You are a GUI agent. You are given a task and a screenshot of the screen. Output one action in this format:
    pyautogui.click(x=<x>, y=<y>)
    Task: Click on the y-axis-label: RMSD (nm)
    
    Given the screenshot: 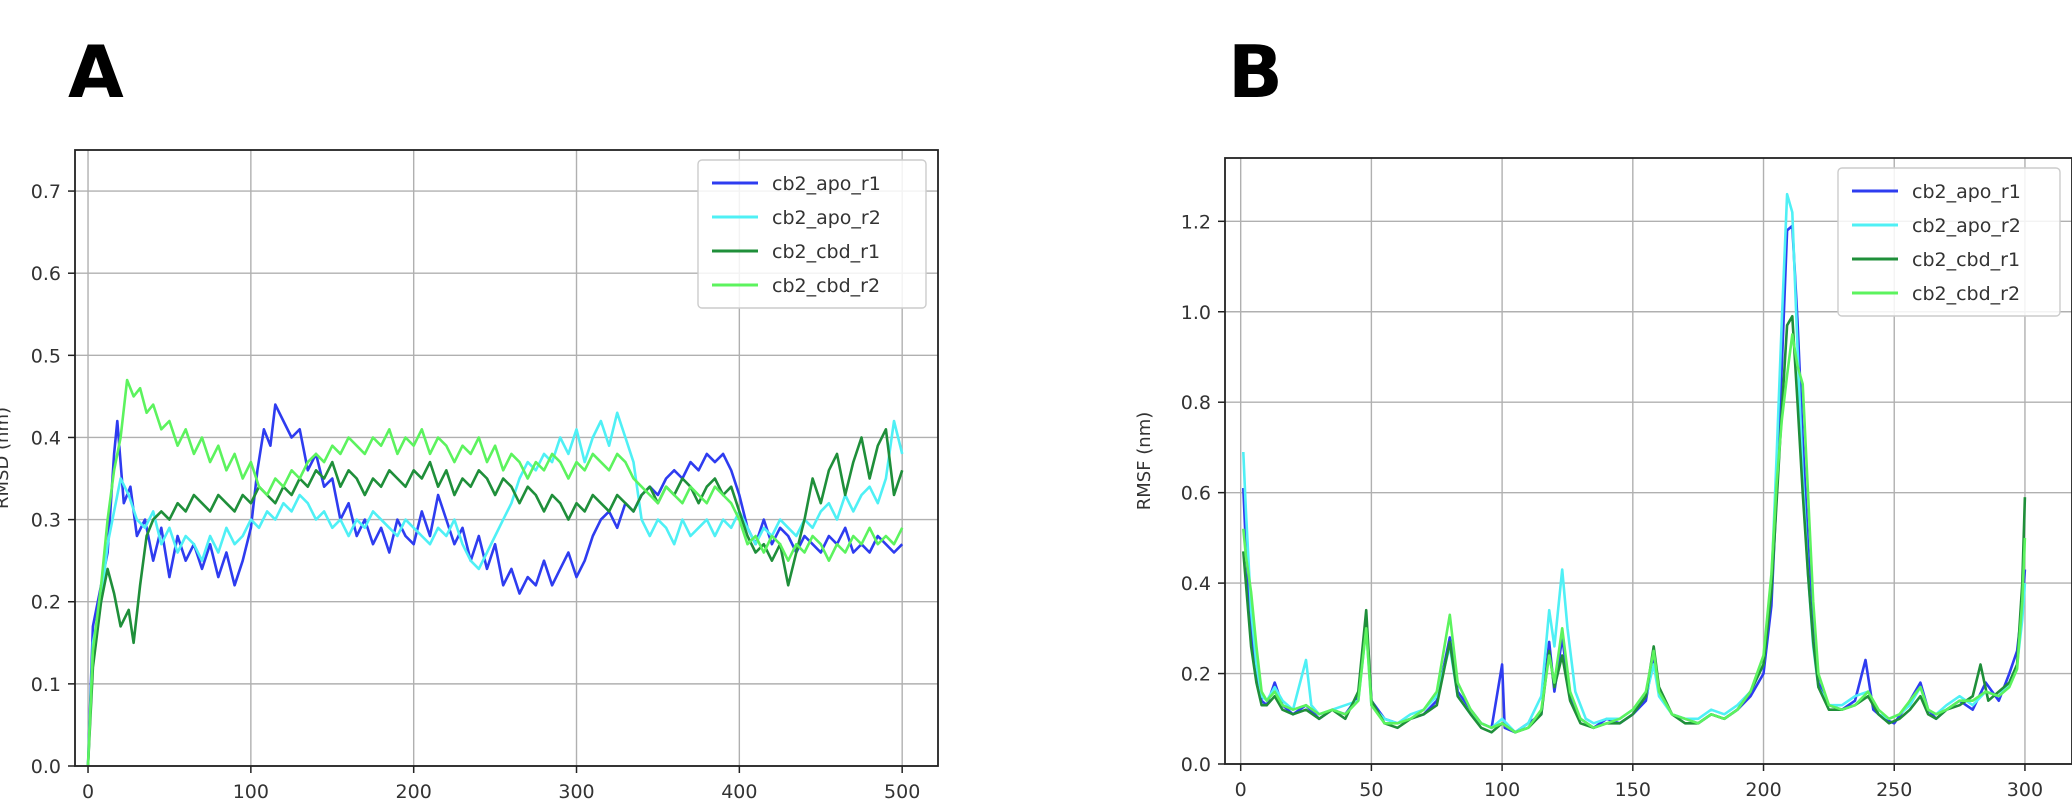 What is the action you would take?
    pyautogui.click(x=6, y=458)
    